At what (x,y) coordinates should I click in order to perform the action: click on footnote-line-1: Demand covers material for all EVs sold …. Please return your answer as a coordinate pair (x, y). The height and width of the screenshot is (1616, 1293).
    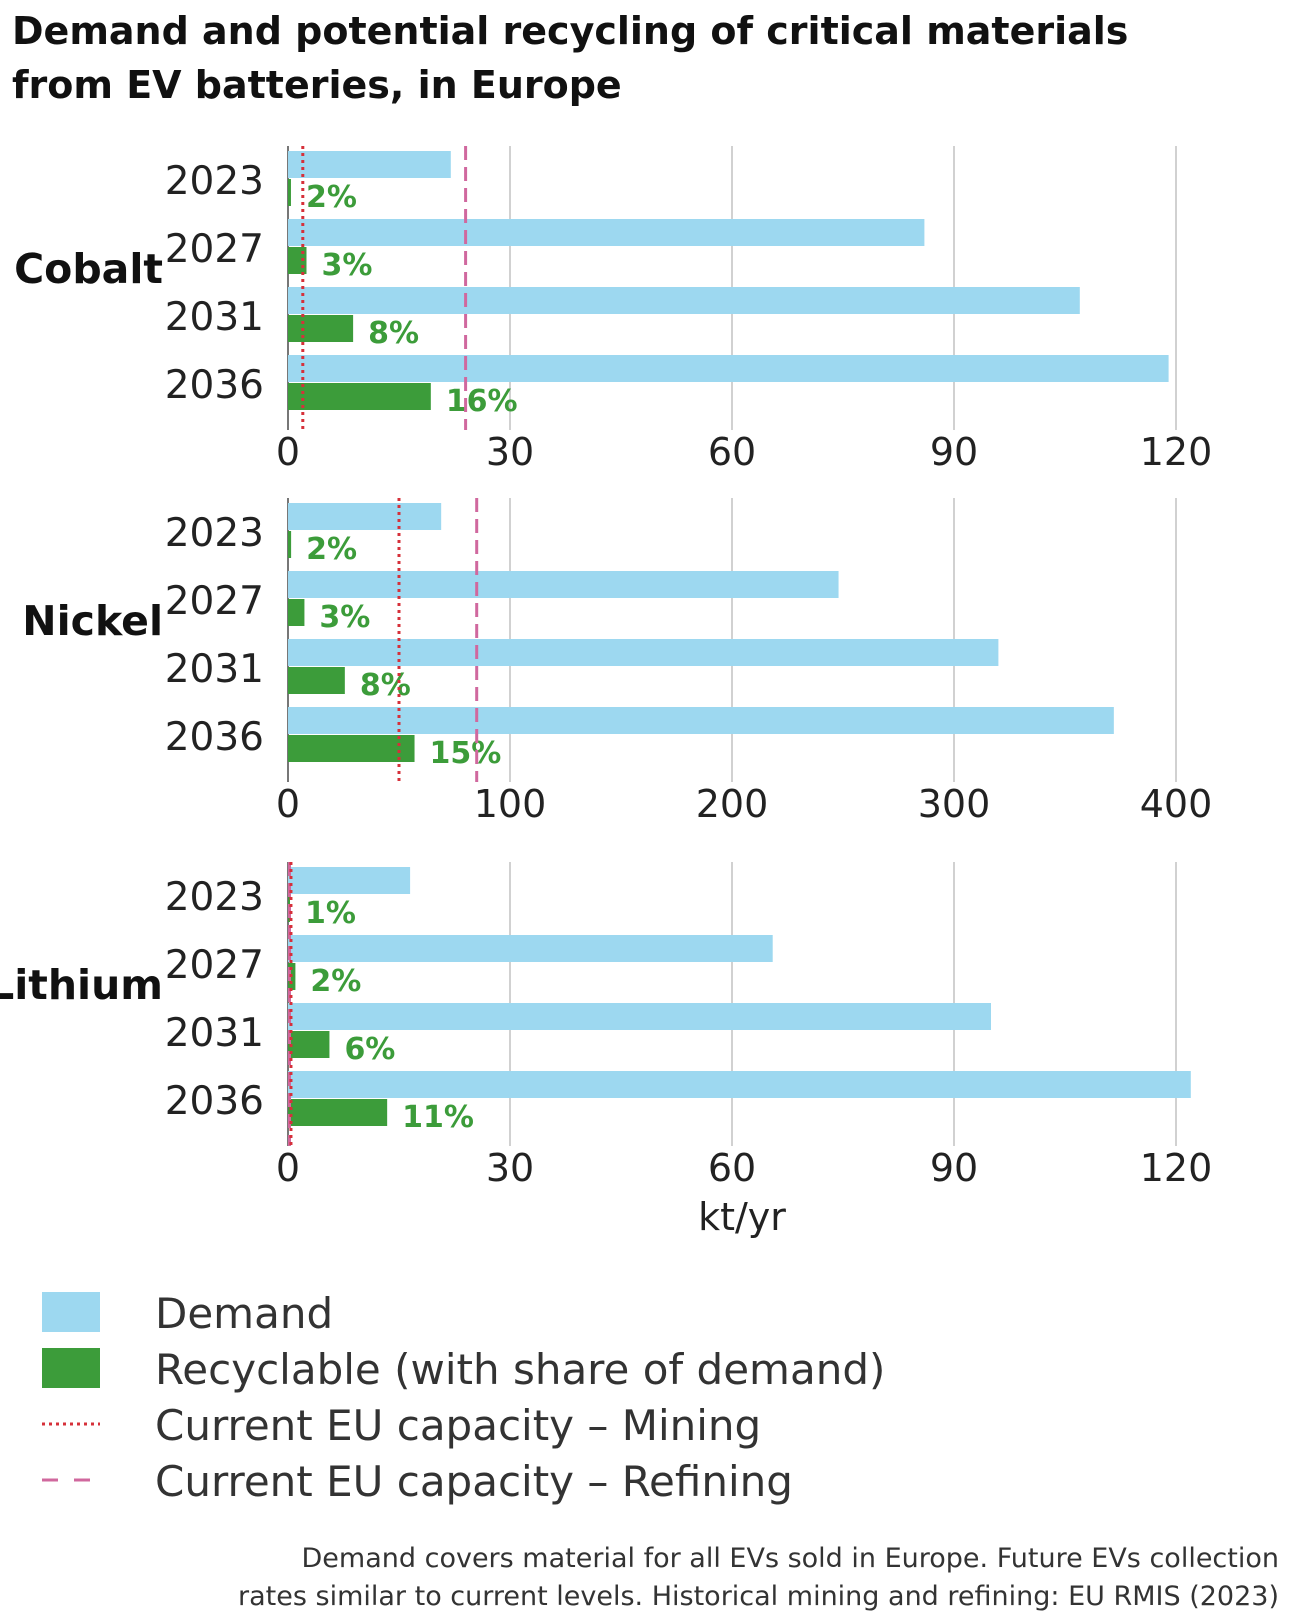
    Looking at the image, I should click on (790, 1558).